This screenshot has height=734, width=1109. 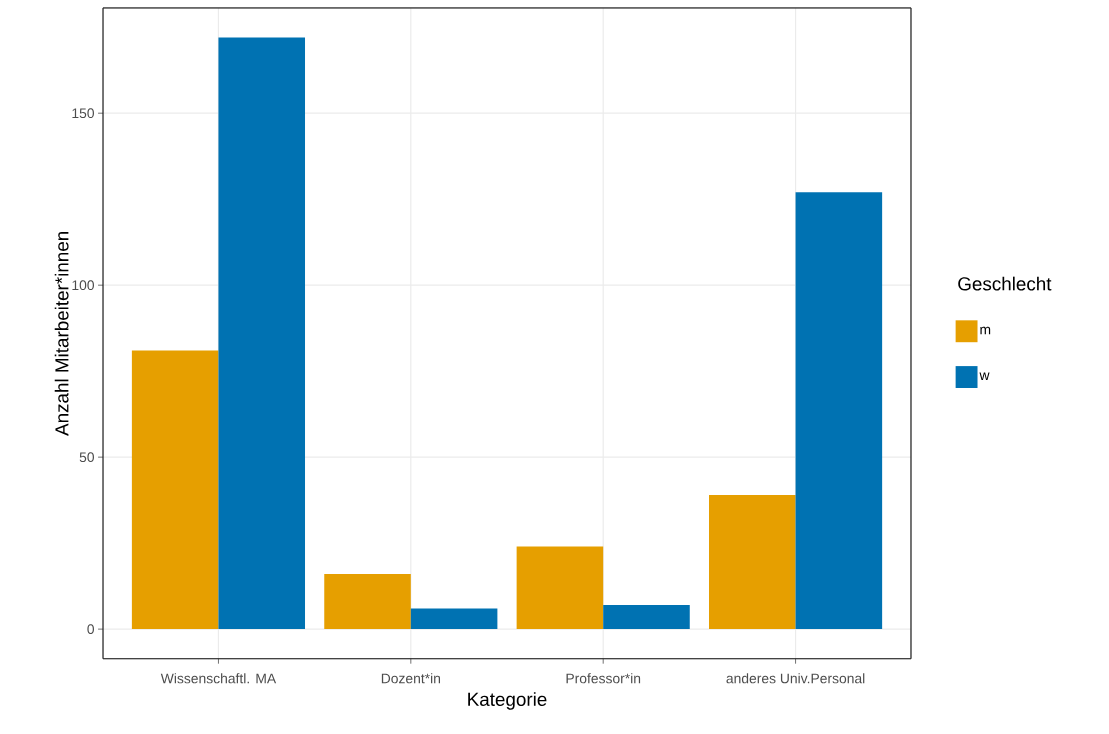 I want to click on y-axis-title: Anzahl Mitarbeiter*innen, so click(x=61, y=333).